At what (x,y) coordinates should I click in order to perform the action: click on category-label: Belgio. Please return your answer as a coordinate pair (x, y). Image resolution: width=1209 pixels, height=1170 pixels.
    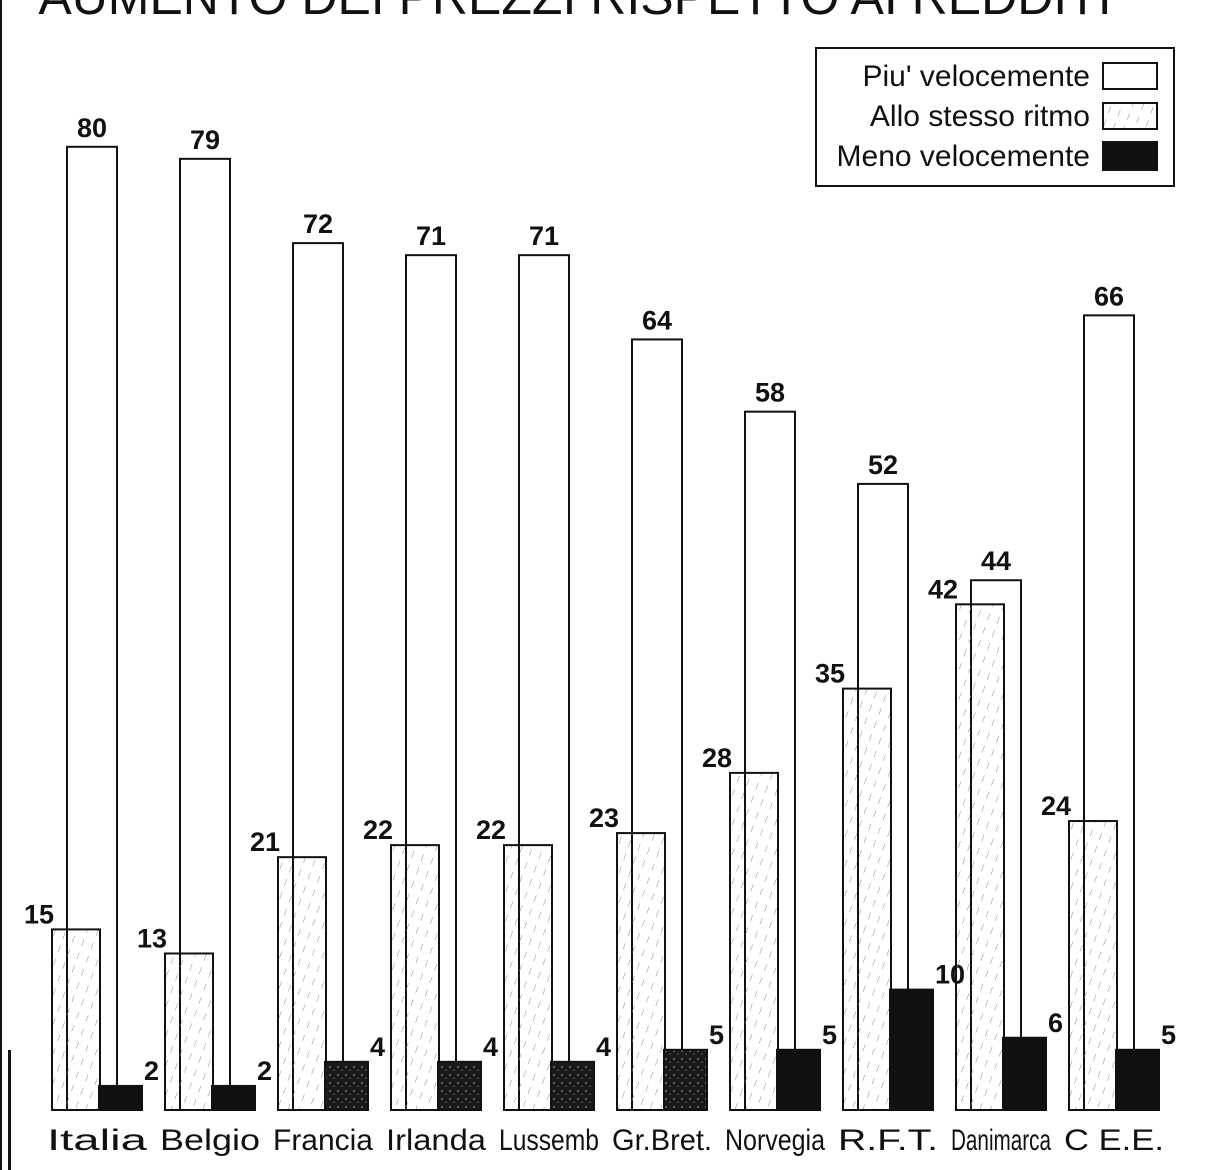
    Looking at the image, I should click on (210, 1140).